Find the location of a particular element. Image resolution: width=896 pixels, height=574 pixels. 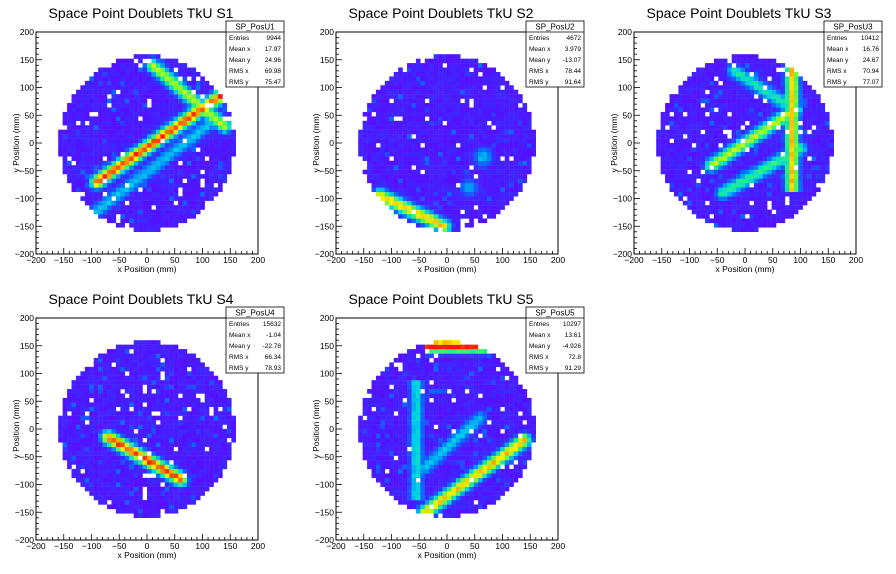

stats-label: RMS y is located at coordinates (239, 82).